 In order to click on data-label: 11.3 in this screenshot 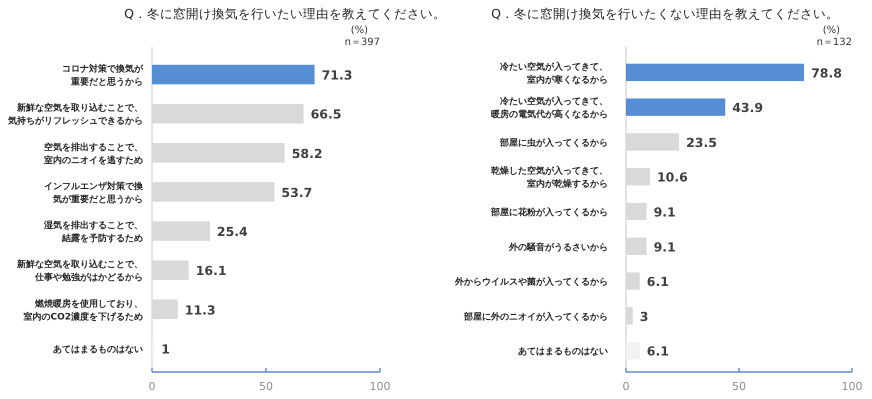, I will do `click(200, 310)`.